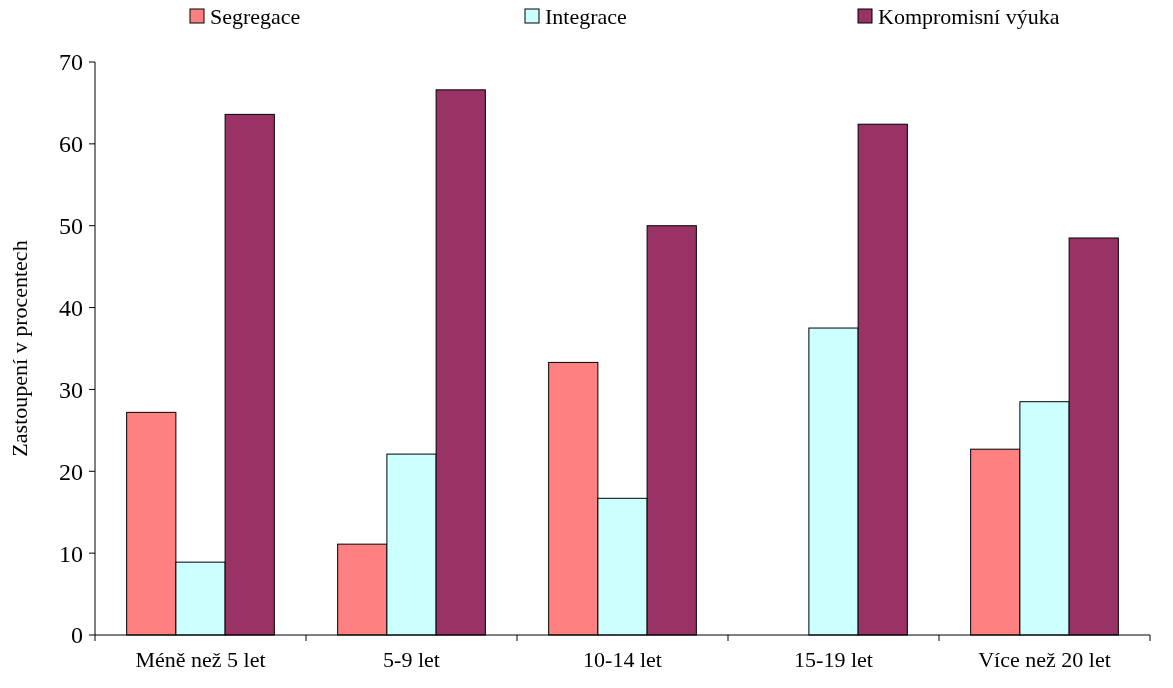 This screenshot has height=688, width=1173. Describe the element at coordinates (71, 226) in the screenshot. I see `y-tick-label: 50` at that location.